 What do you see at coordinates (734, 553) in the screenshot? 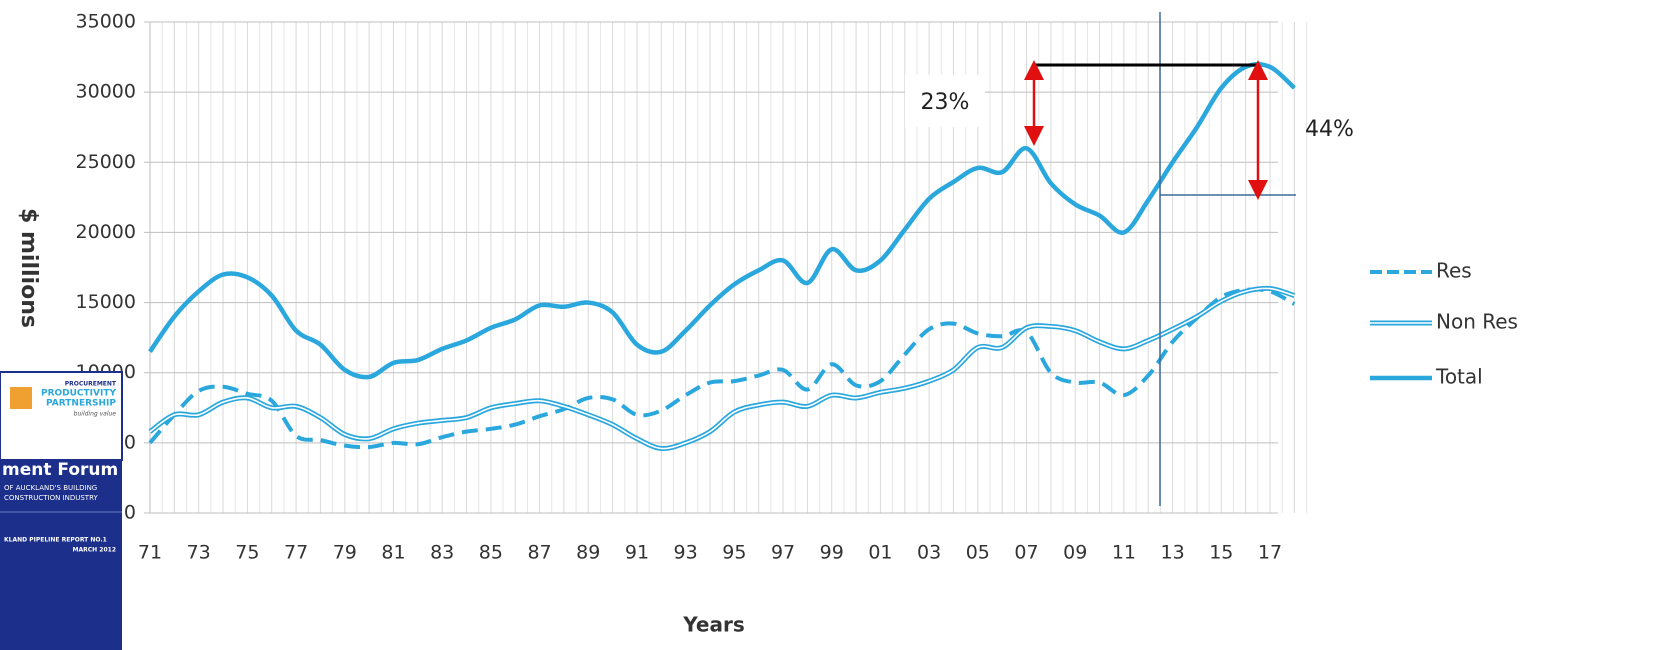
I see `x-tick-label: 95` at bounding box center [734, 553].